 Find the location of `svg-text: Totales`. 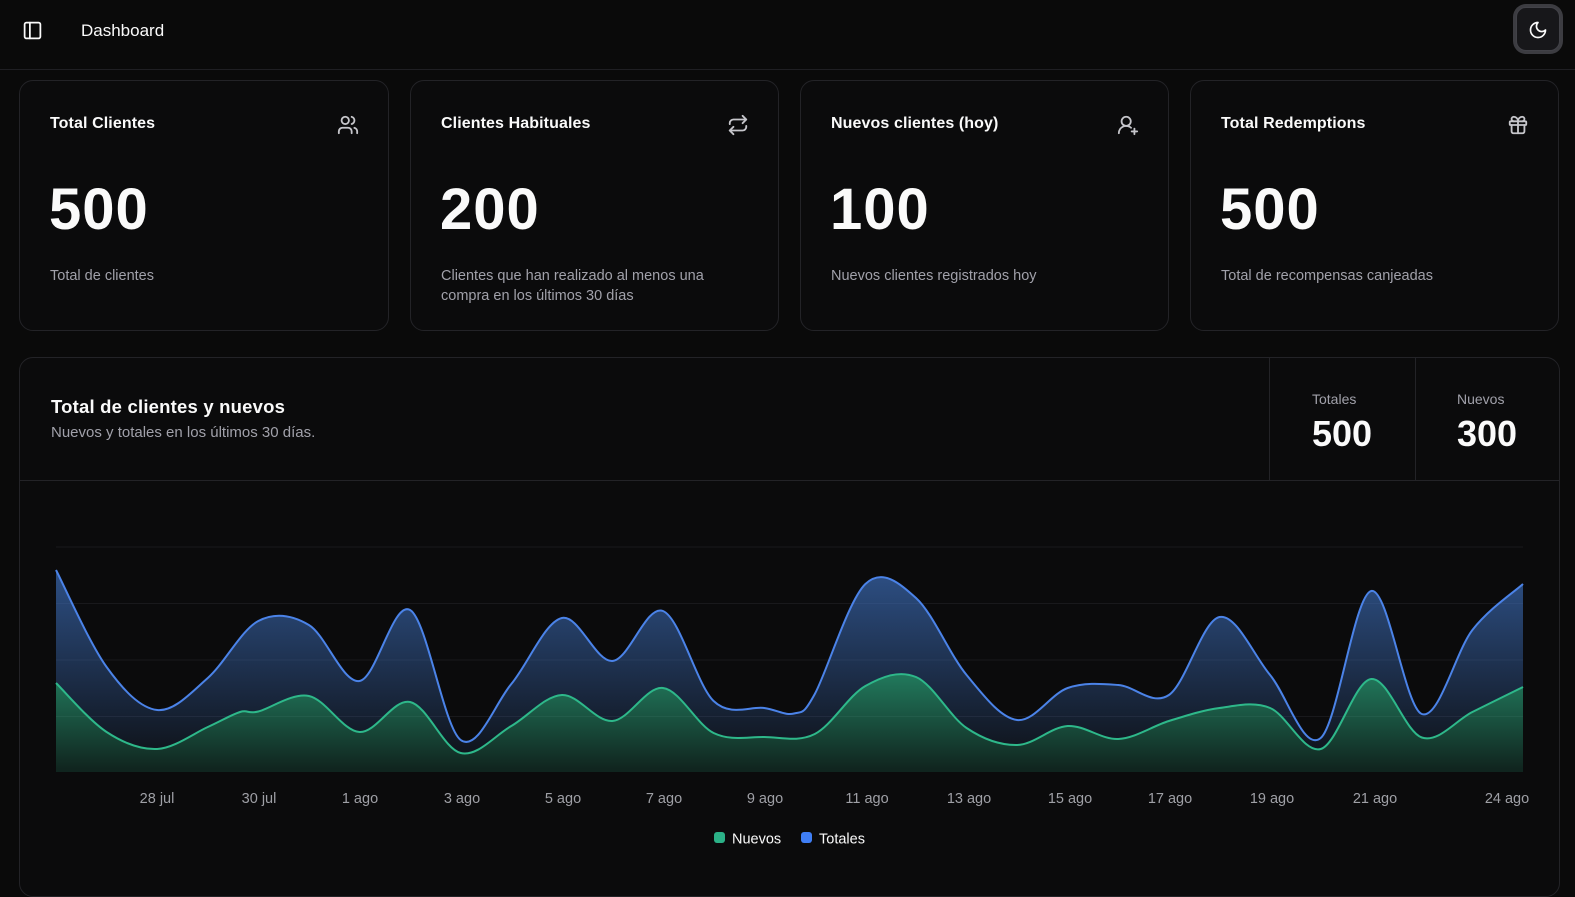

svg-text: Totales is located at coordinates (842, 840).